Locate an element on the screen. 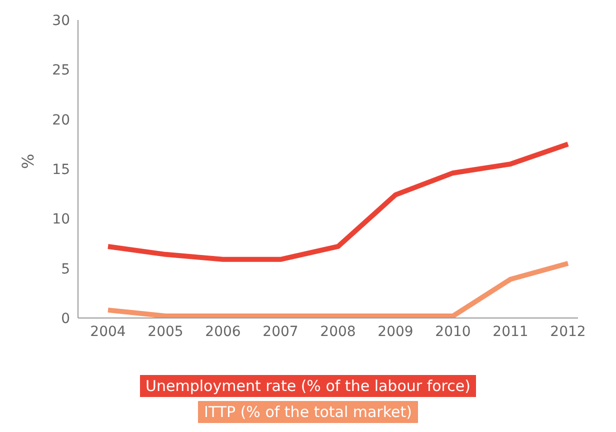 The image size is (616, 432). text: ITTP (% of the total market) is located at coordinates (308, 412).